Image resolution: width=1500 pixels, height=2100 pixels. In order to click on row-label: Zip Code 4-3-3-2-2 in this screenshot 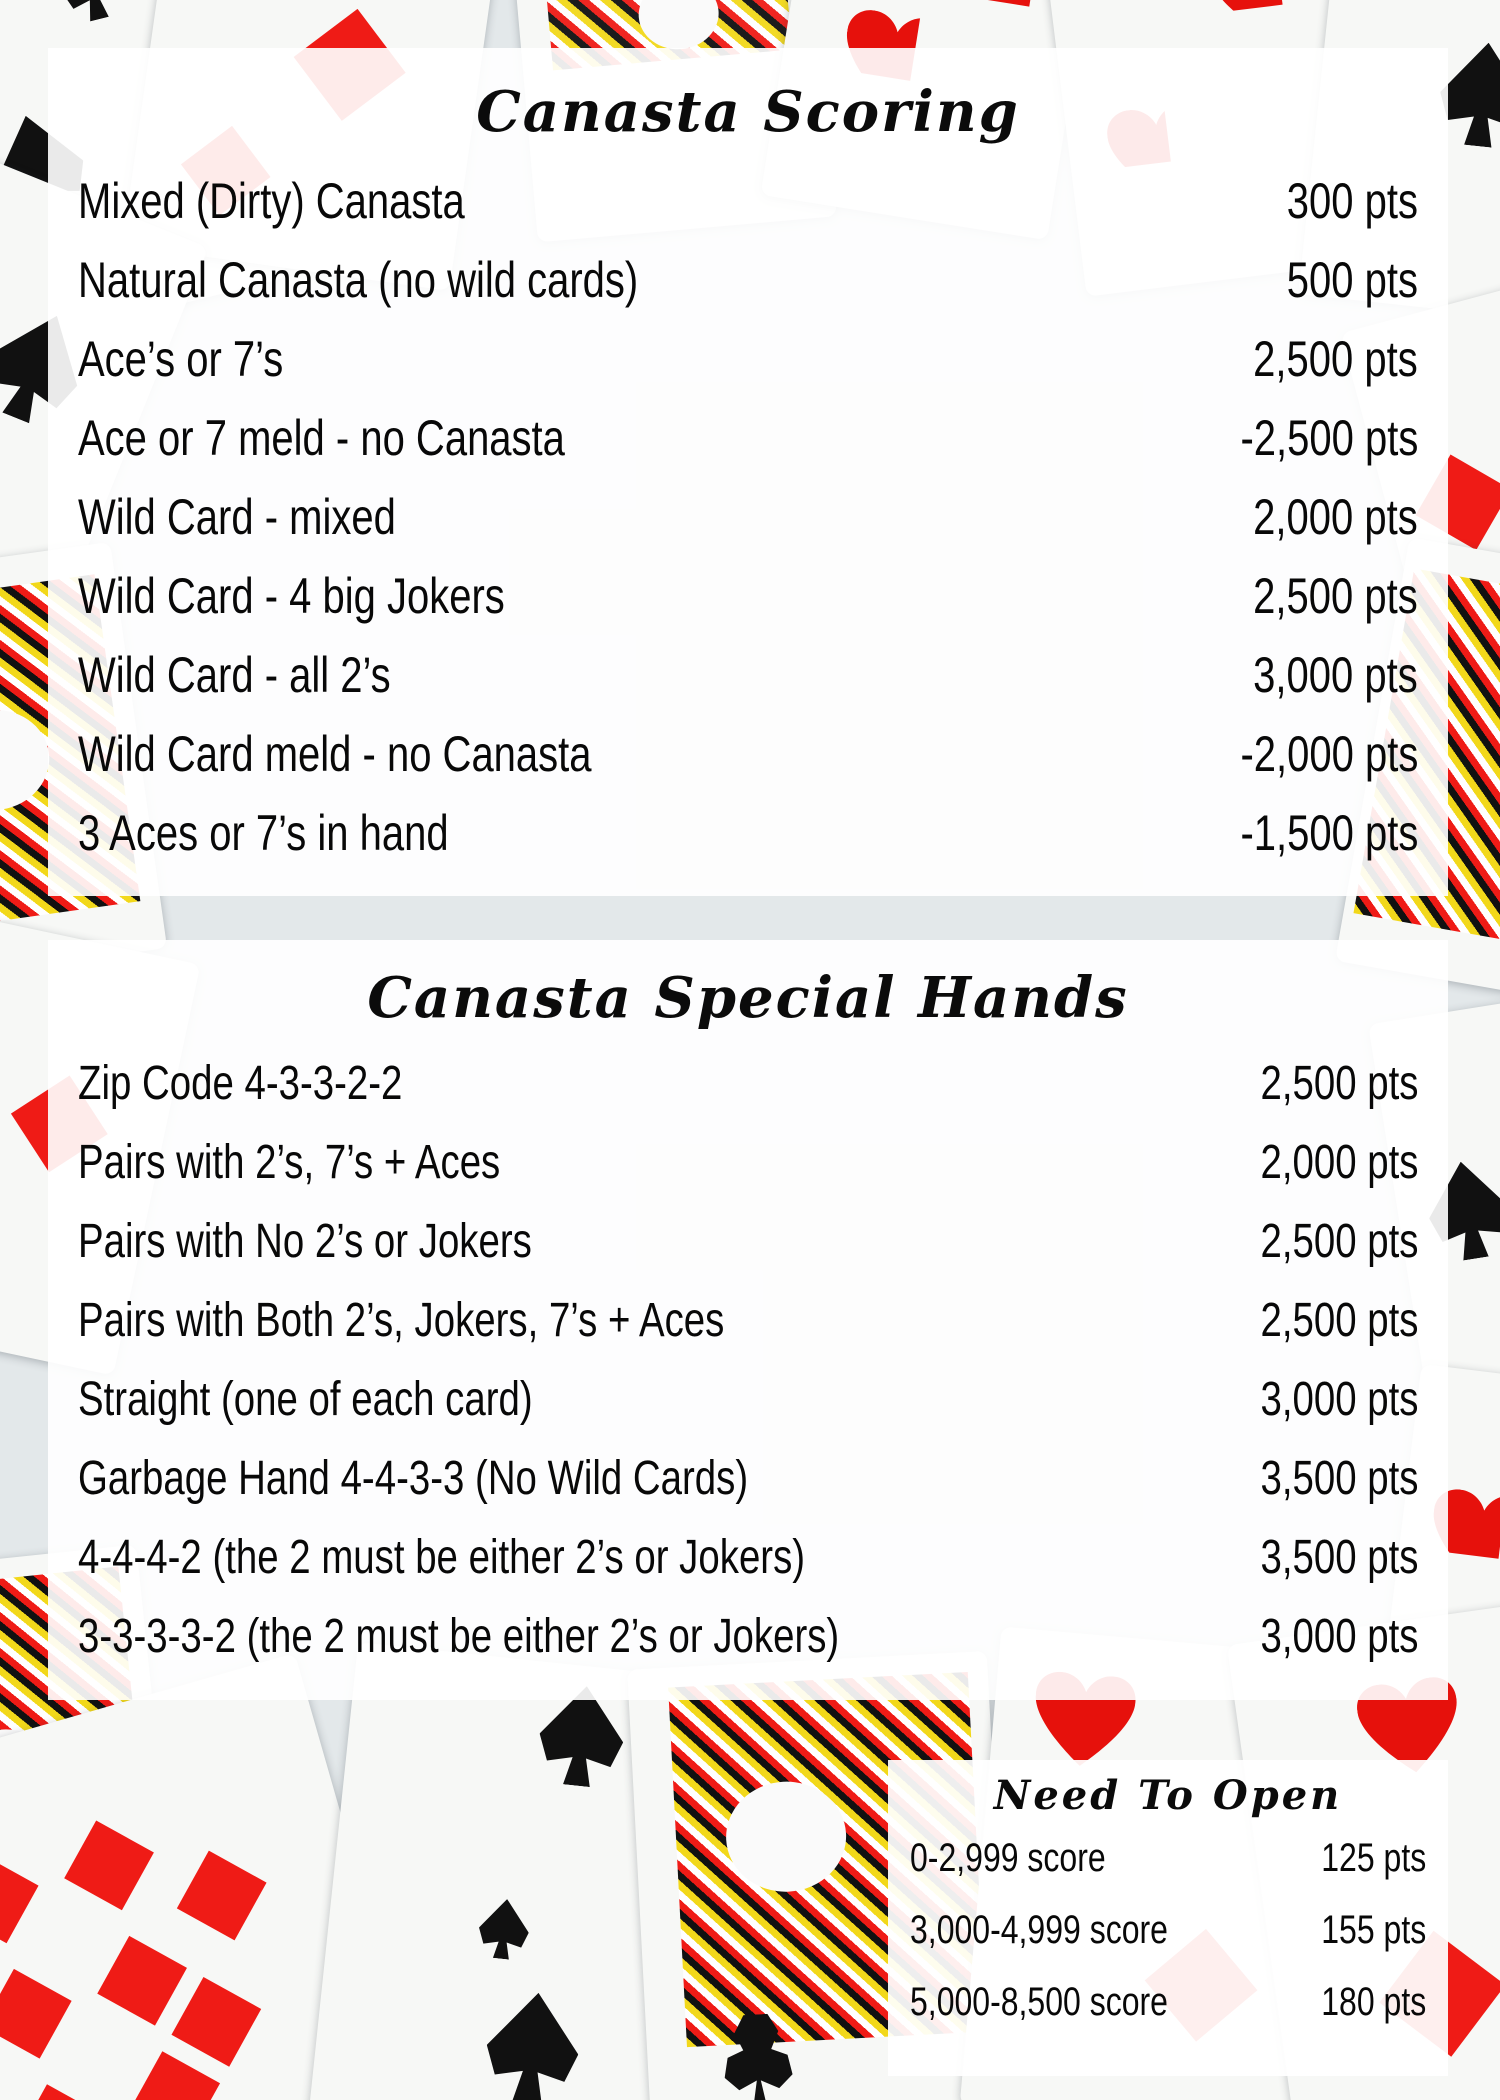, I will do `click(240, 1083)`.